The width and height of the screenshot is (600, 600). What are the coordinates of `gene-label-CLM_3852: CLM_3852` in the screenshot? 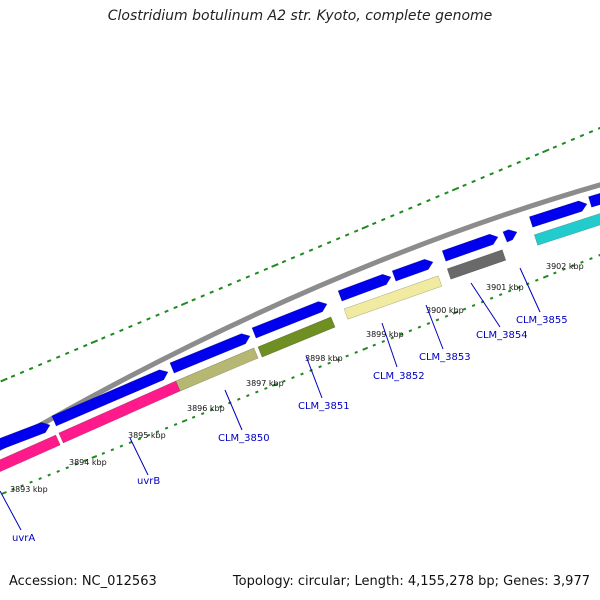 It's located at (399, 376).